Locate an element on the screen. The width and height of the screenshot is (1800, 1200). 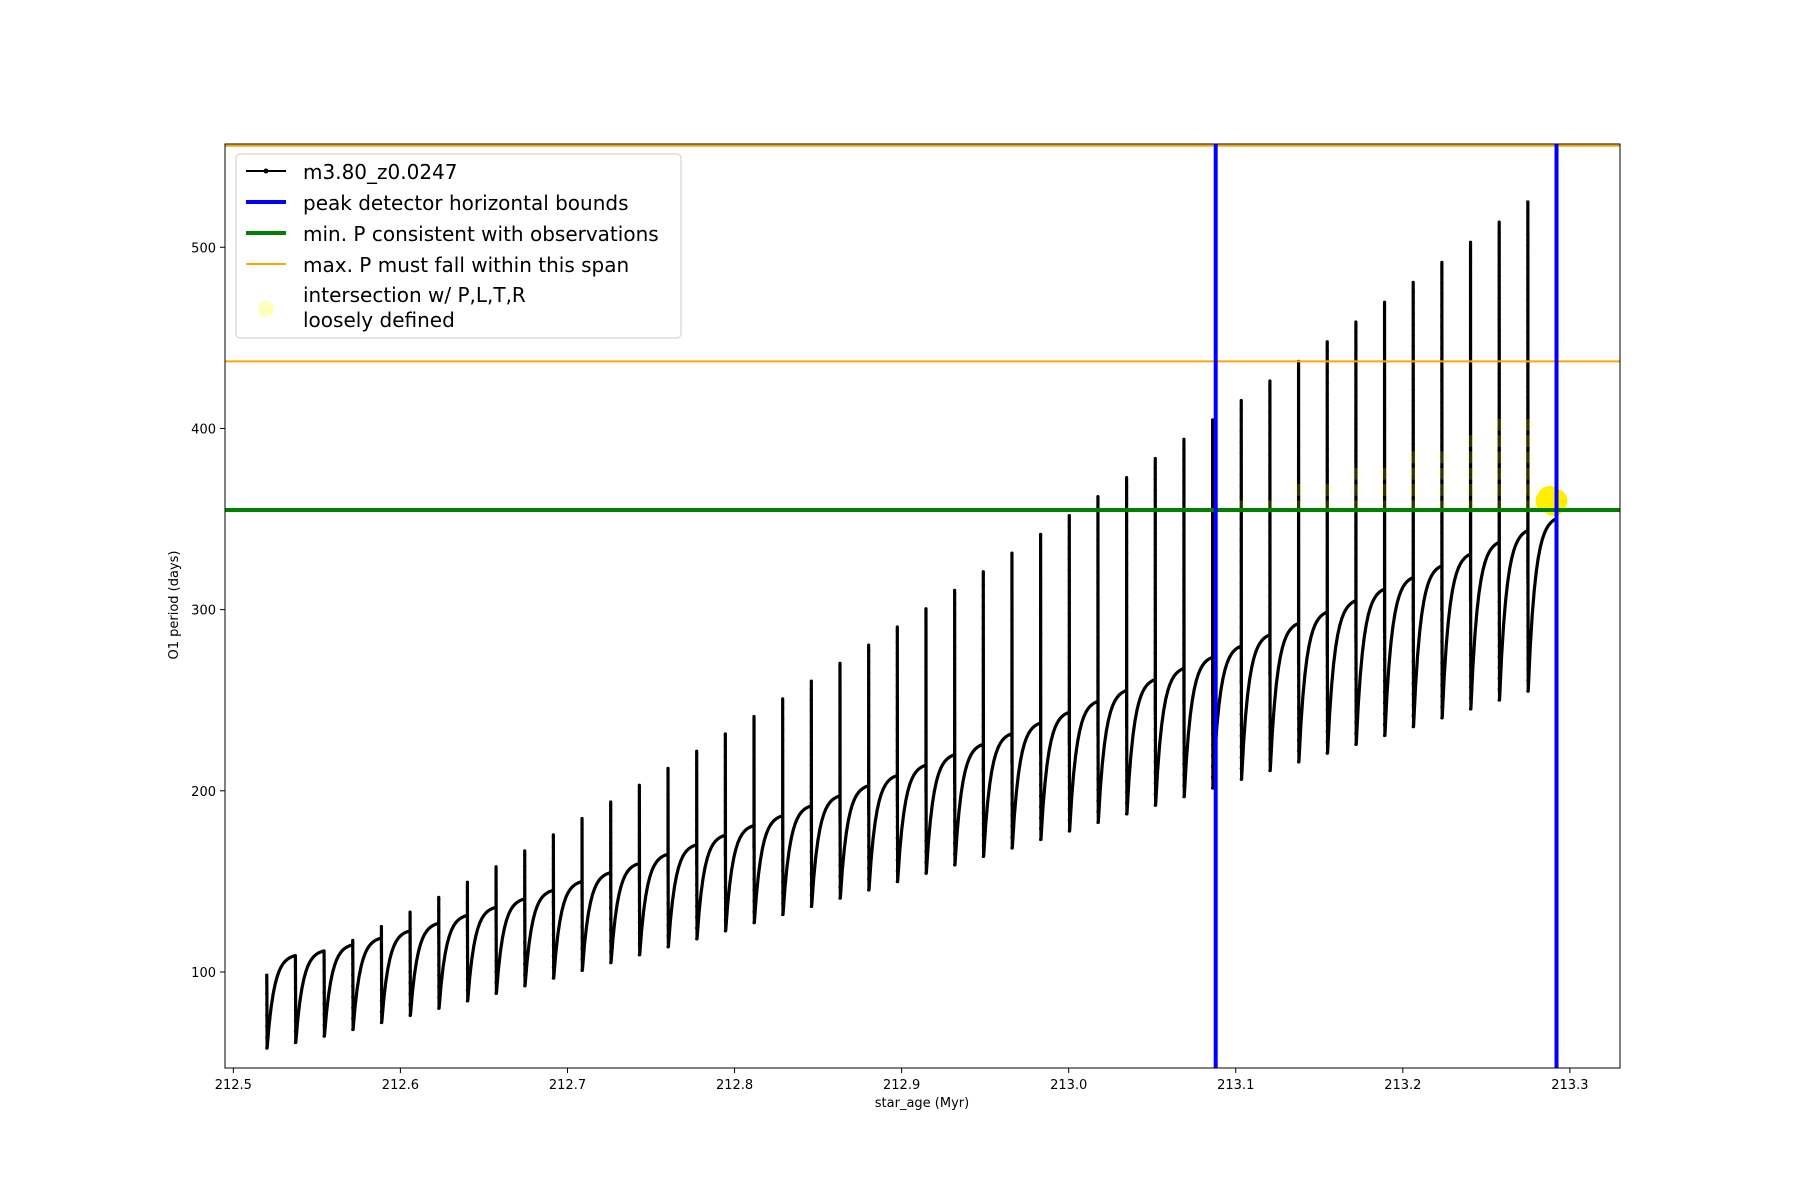
legend-label-min-p: min. P consistent with observations is located at coordinates (481, 234).